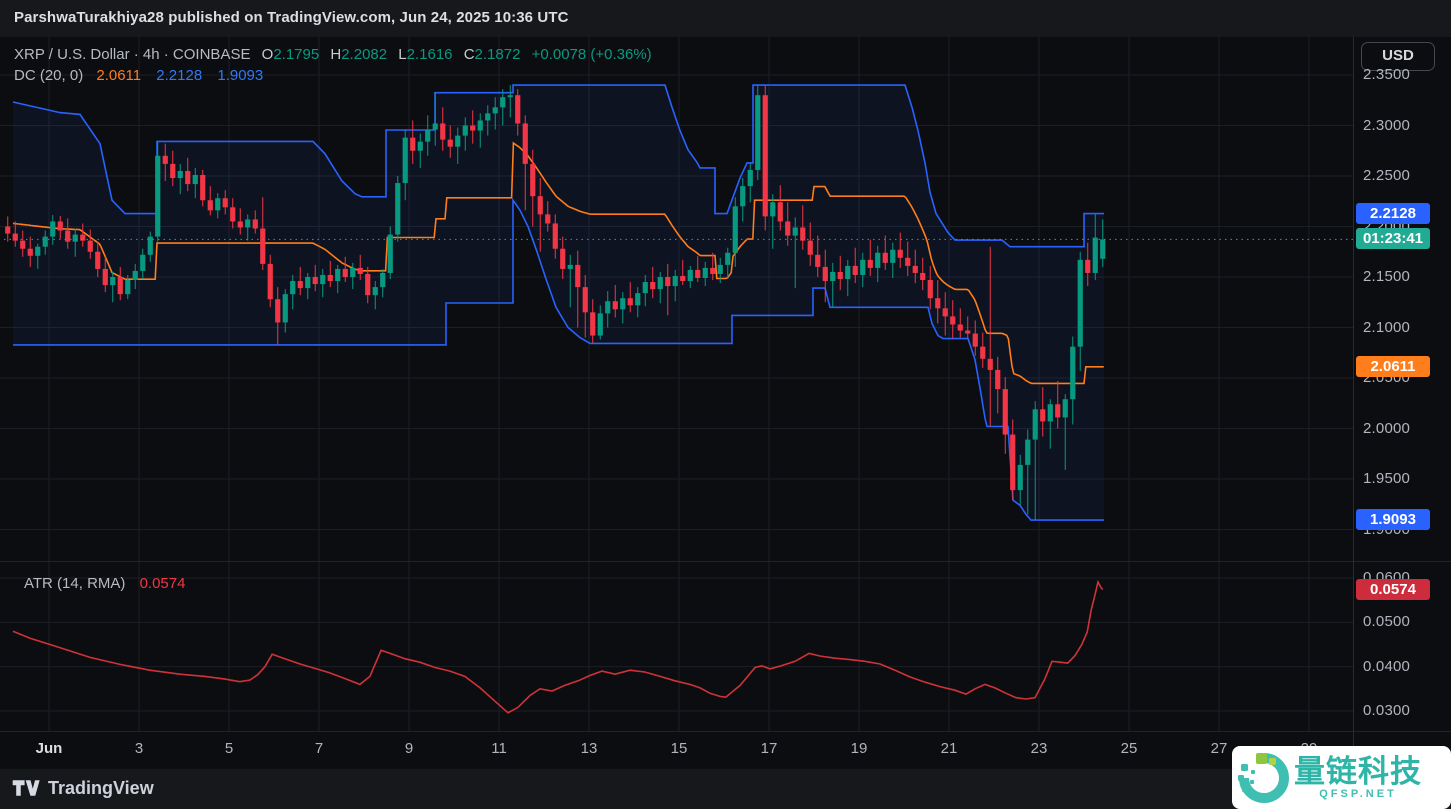  Describe the element at coordinates (676, 750) in the screenshot. I see `time-axis: Jun357911131517192123252729` at that location.